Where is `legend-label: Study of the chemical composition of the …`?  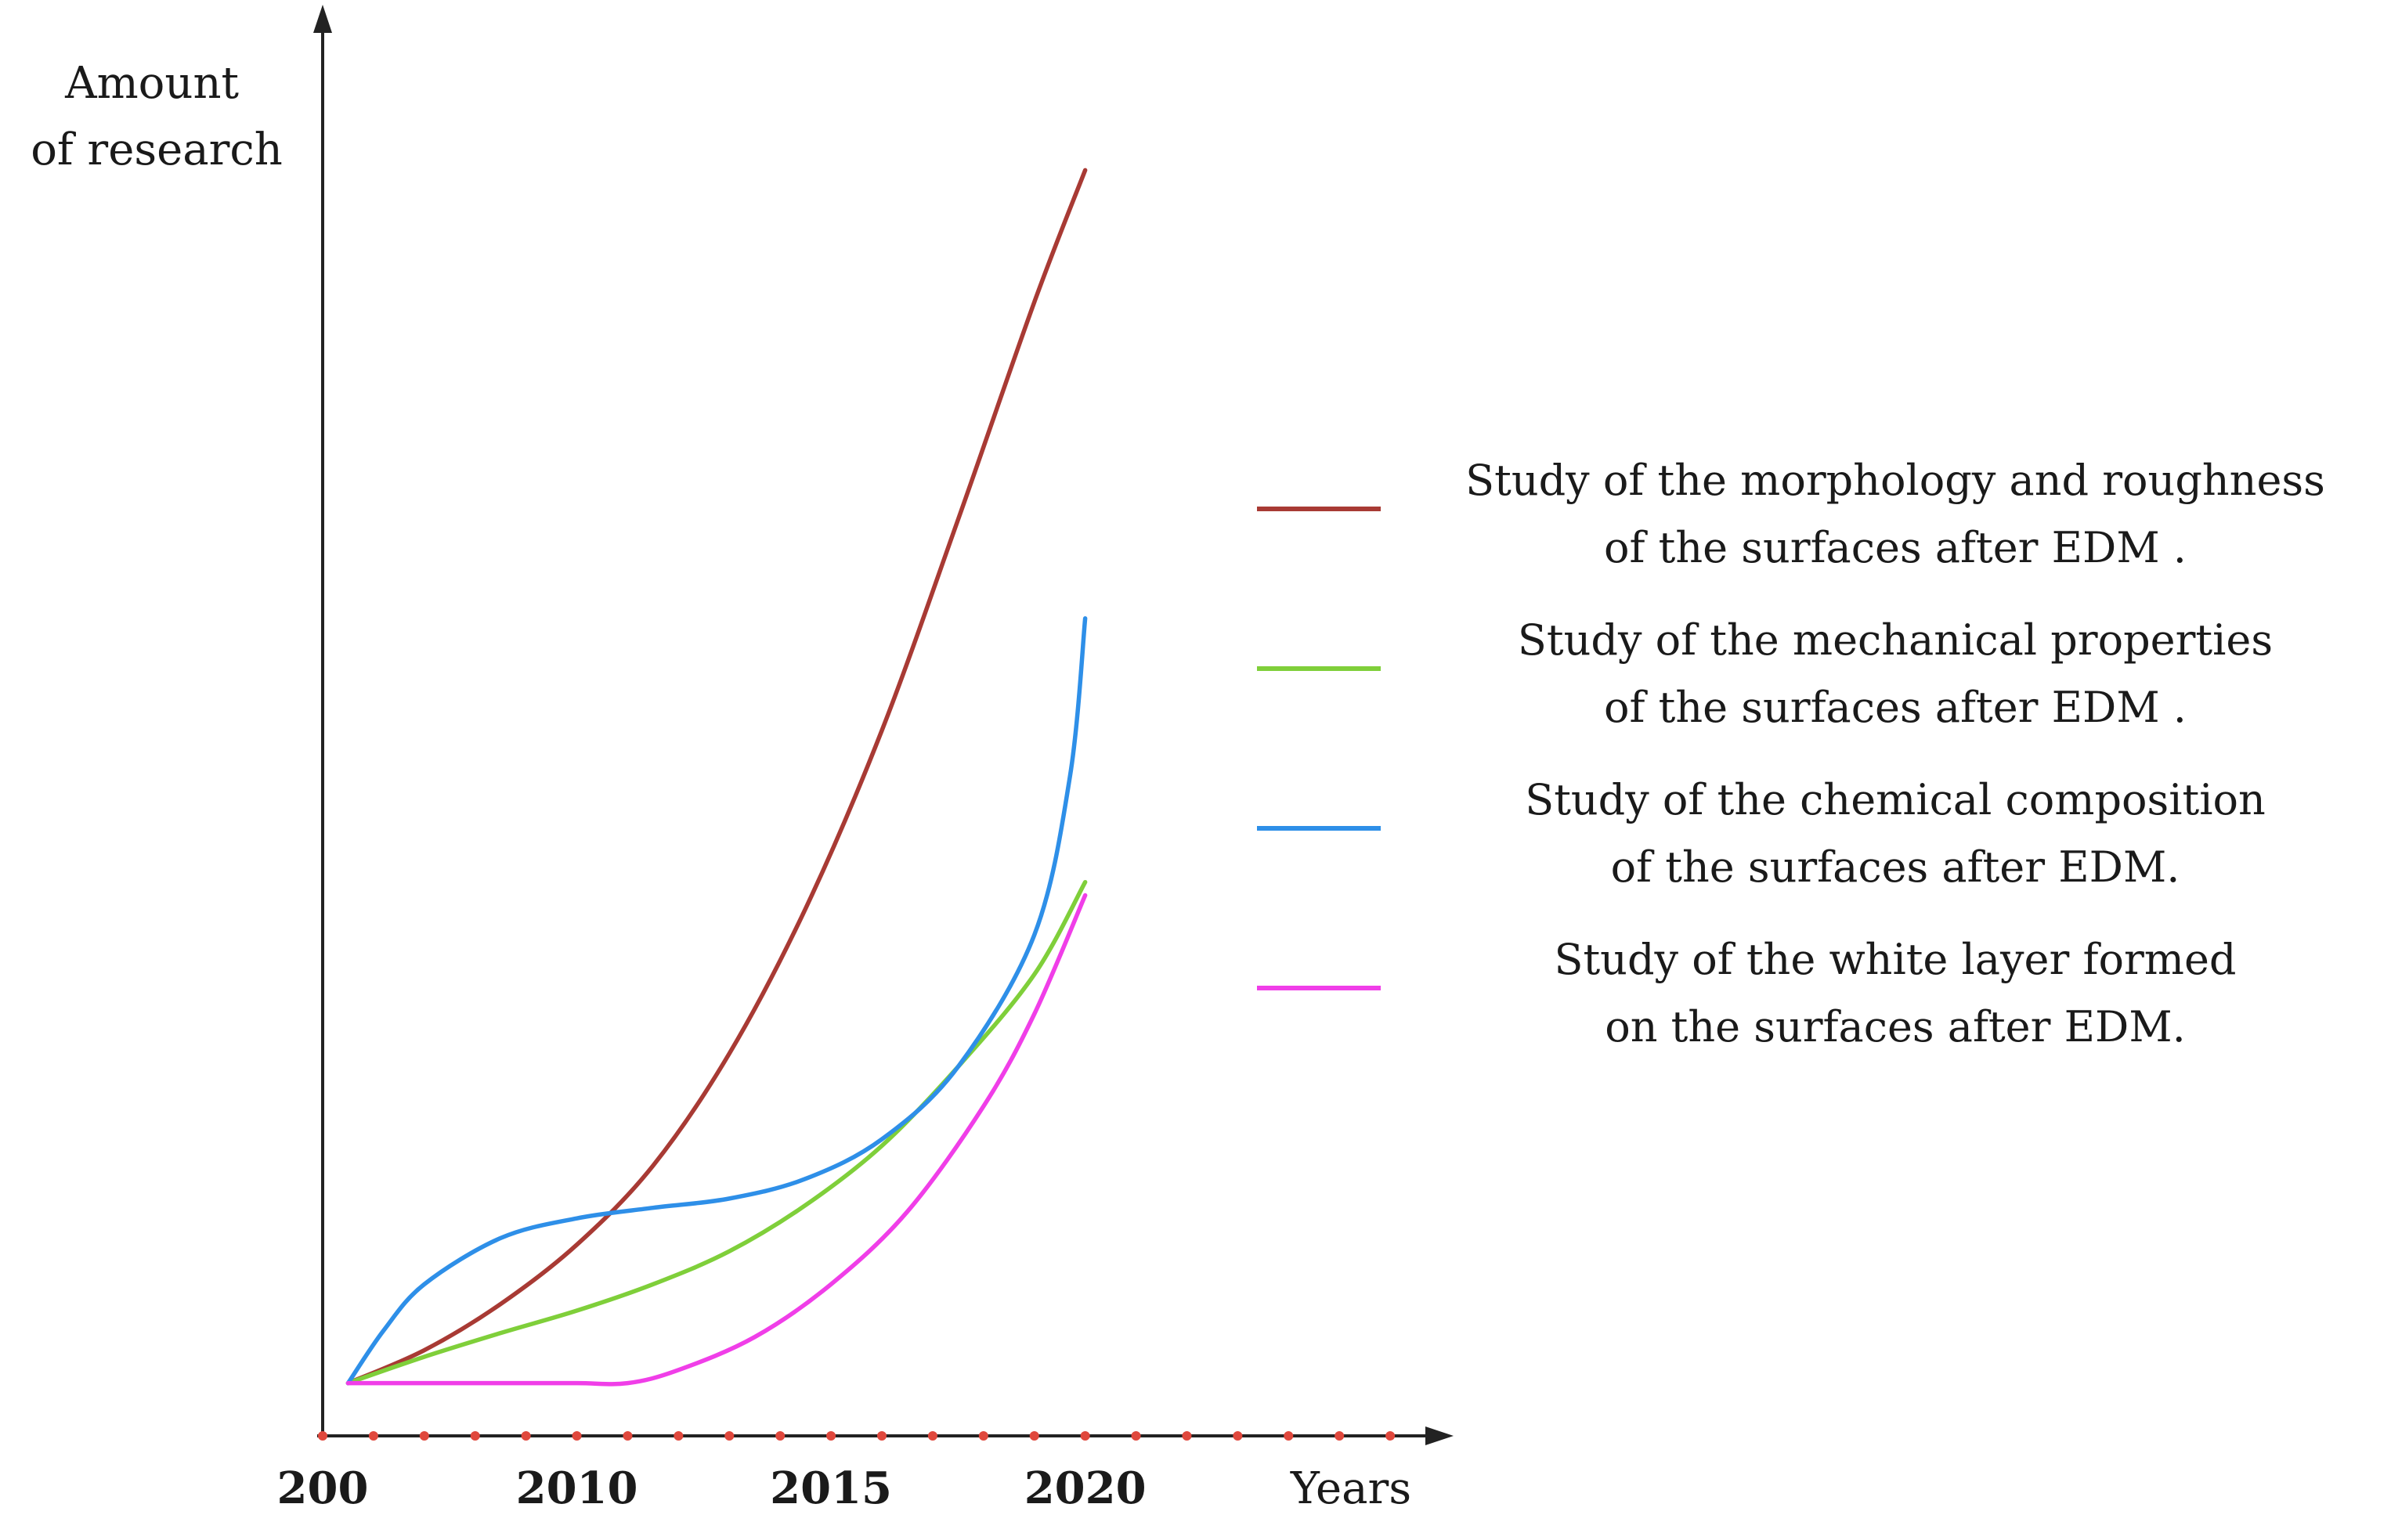
legend-label: Study of the chemical composition of the … is located at coordinates (1895, 833).